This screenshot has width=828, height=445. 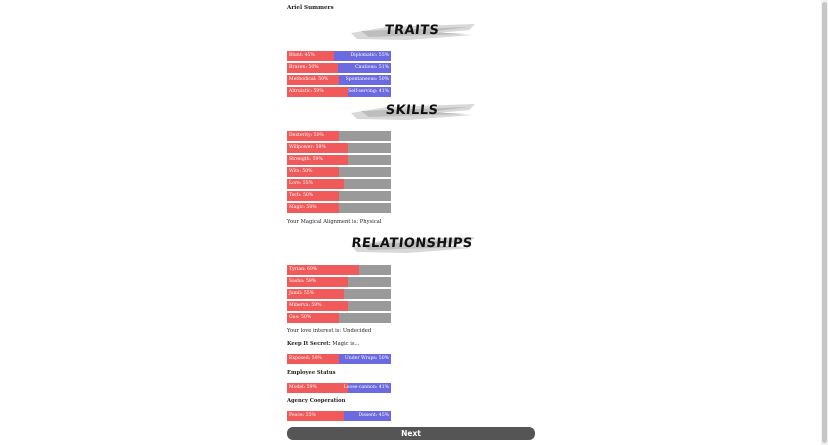 I want to click on skill-label: Magic: 50%, so click(x=303, y=207).